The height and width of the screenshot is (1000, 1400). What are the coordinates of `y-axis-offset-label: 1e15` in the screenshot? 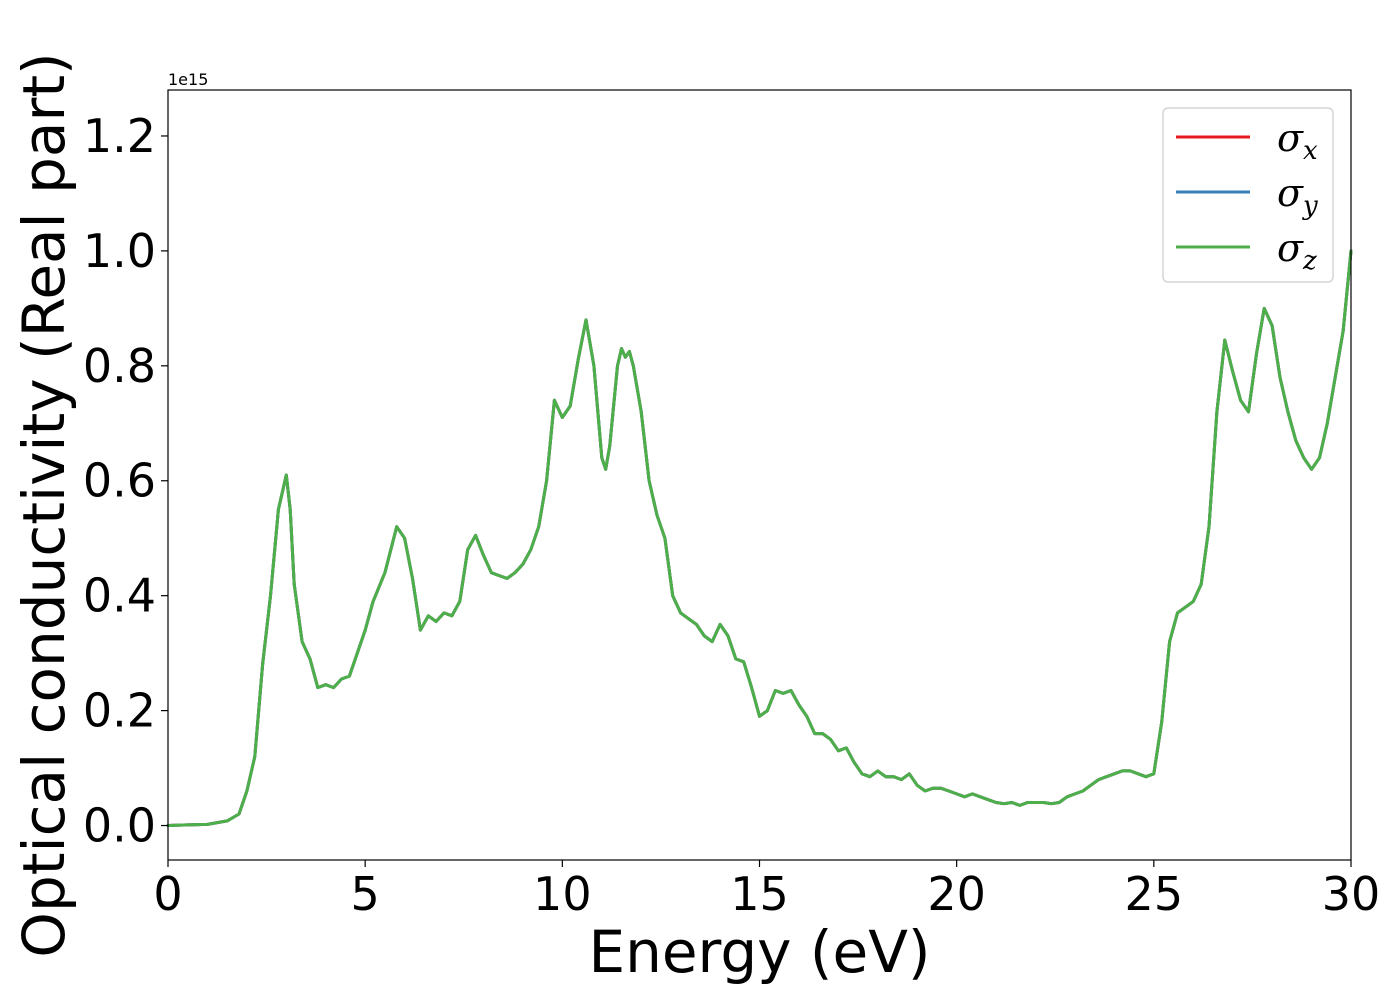 It's located at (188, 79).